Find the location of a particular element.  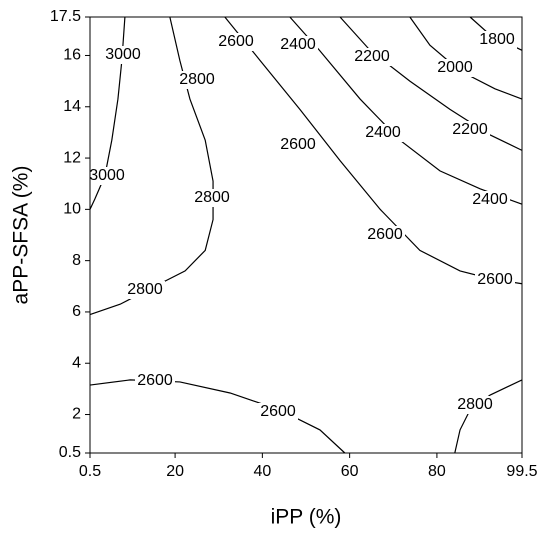

y-tick-label: 10 is located at coordinates (72, 209).